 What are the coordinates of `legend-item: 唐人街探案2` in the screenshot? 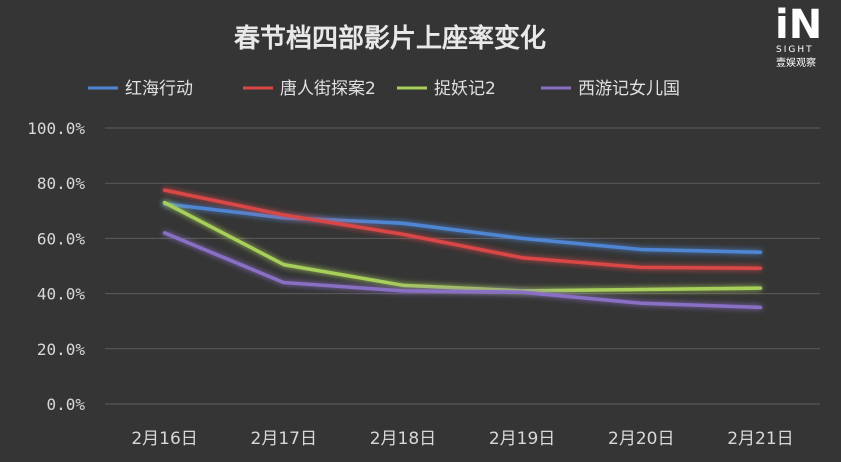 It's located at (309, 88).